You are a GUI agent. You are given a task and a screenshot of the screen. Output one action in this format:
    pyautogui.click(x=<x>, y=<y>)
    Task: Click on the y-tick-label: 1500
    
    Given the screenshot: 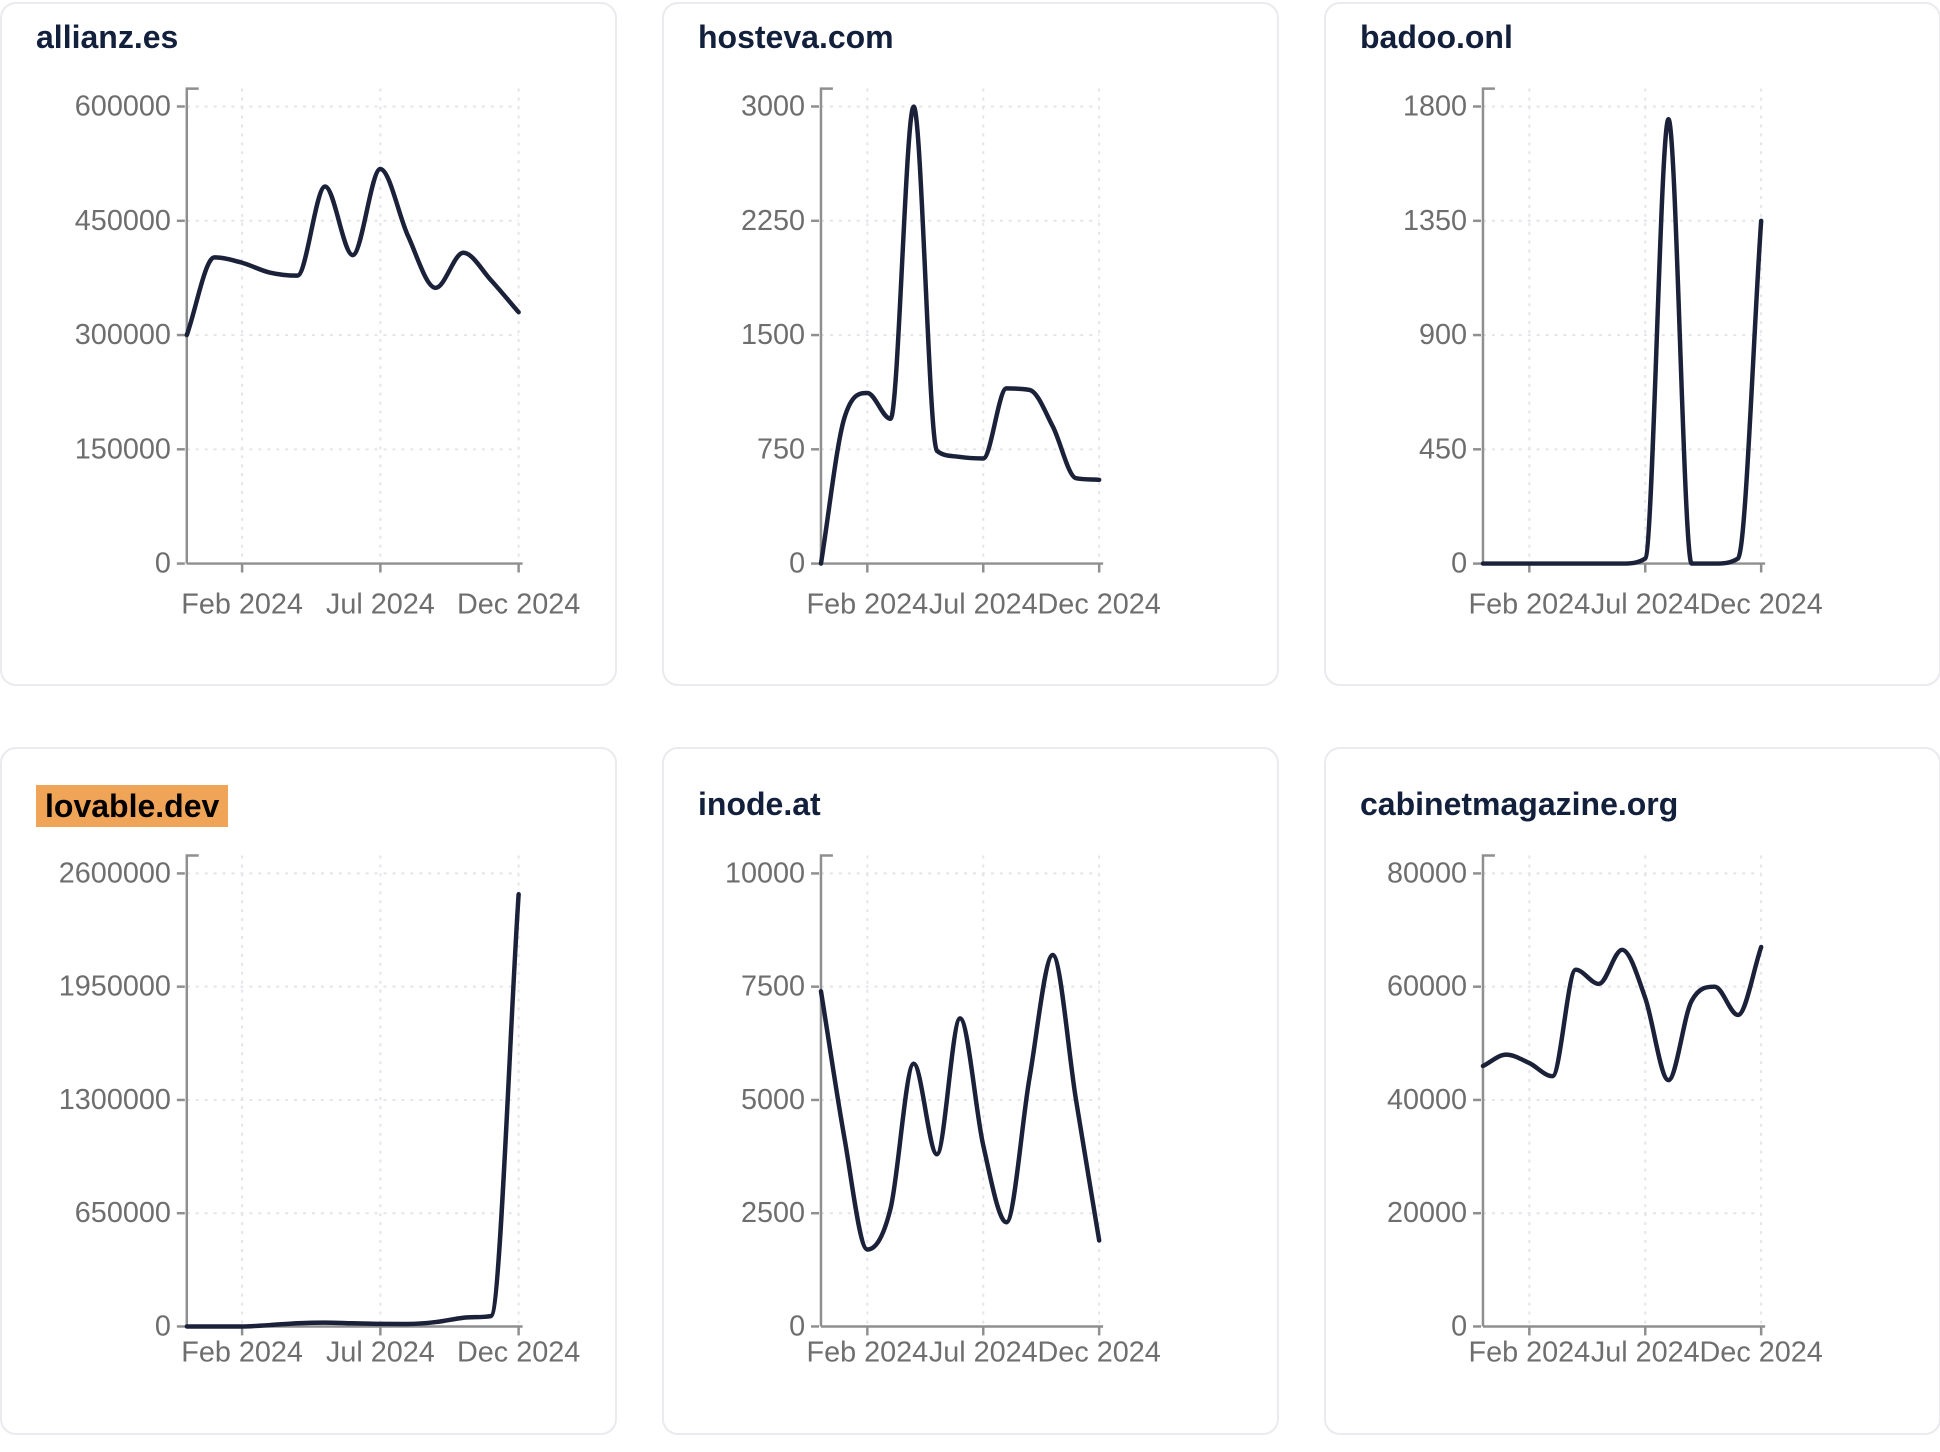 What is the action you would take?
    pyautogui.click(x=773, y=335)
    